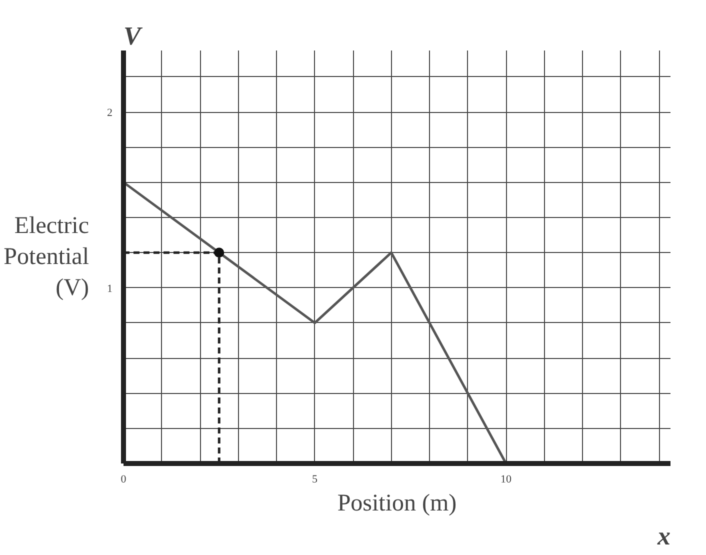 The image size is (706, 555). Describe the element at coordinates (397, 503) in the screenshot. I see `x-axis-title: Position (m)` at that location.